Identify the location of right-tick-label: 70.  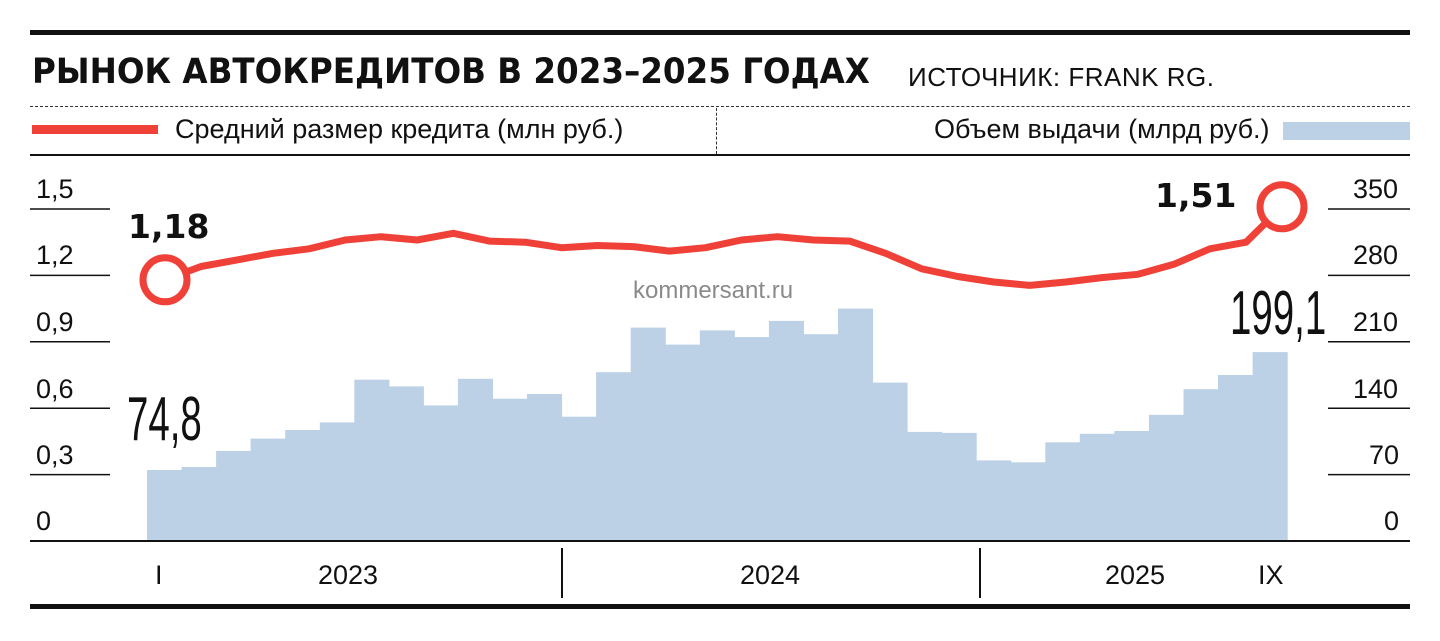
(1384, 455).